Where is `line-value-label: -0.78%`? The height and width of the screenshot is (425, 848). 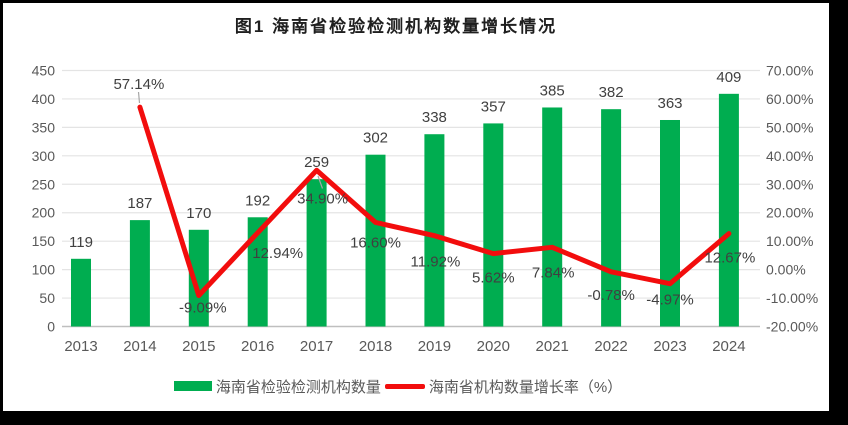
line-value-label: -0.78% is located at coordinates (611, 295).